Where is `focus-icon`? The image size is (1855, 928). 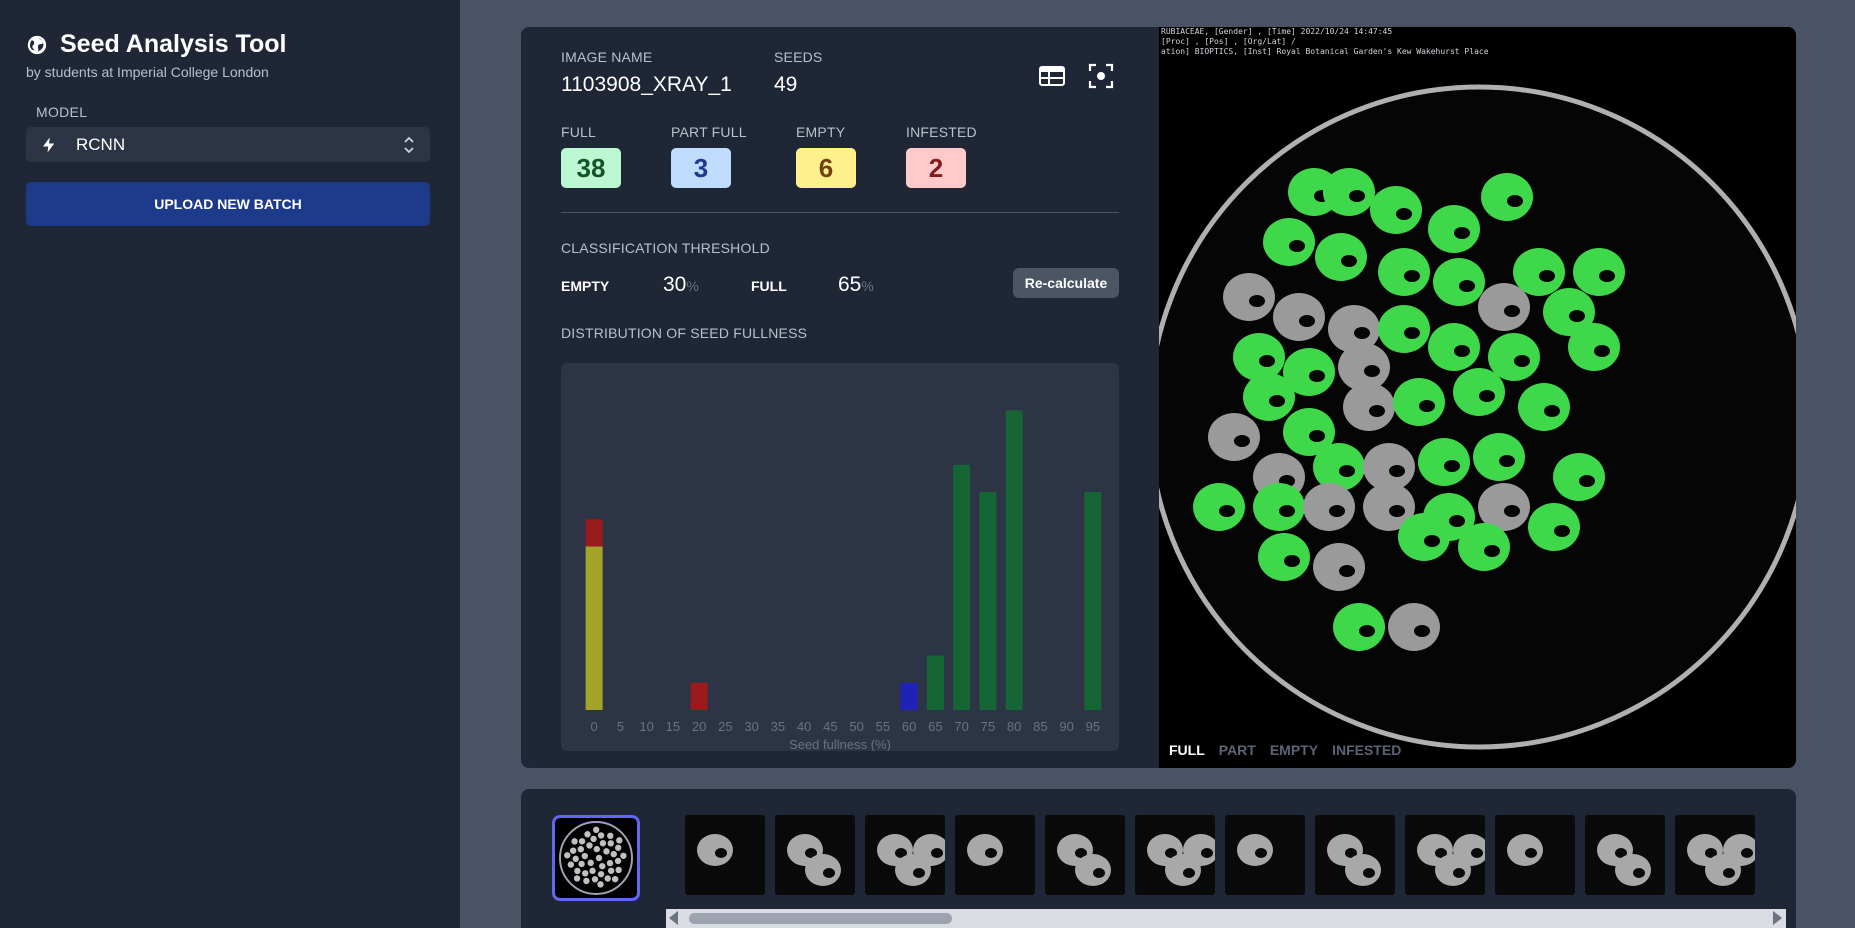
focus-icon is located at coordinates (1101, 76).